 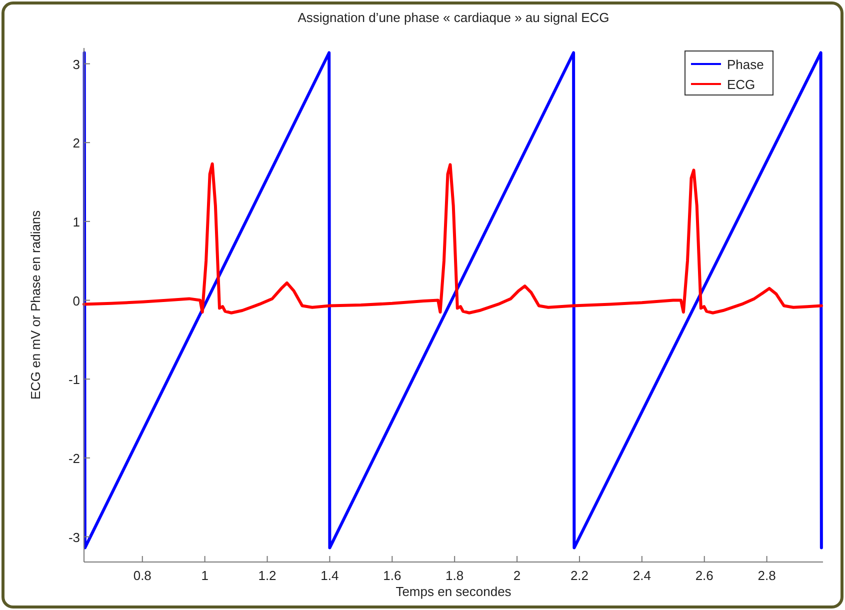 What do you see at coordinates (329, 575) in the screenshot?
I see `x-tick-label: 1.4` at bounding box center [329, 575].